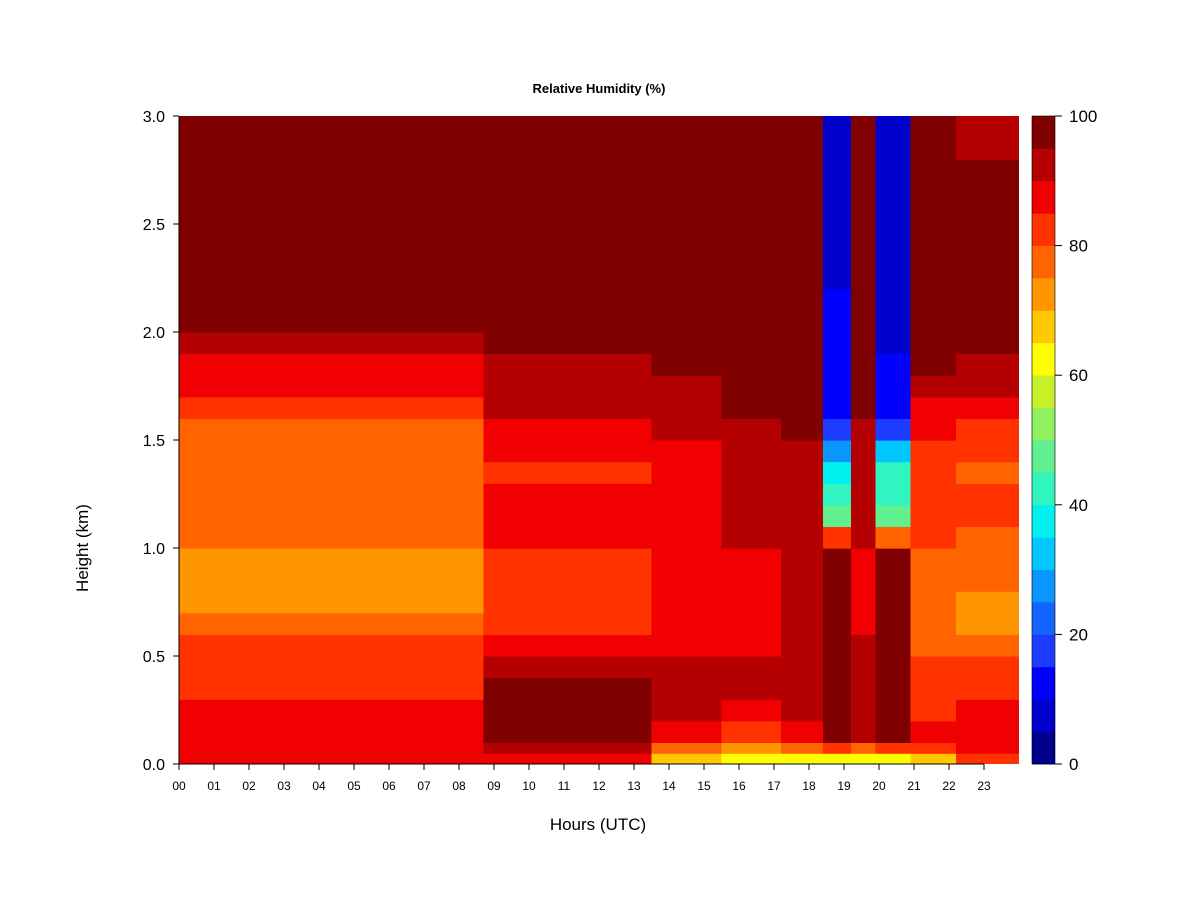  What do you see at coordinates (389, 786) in the screenshot?
I see `x-tick-label: 06` at bounding box center [389, 786].